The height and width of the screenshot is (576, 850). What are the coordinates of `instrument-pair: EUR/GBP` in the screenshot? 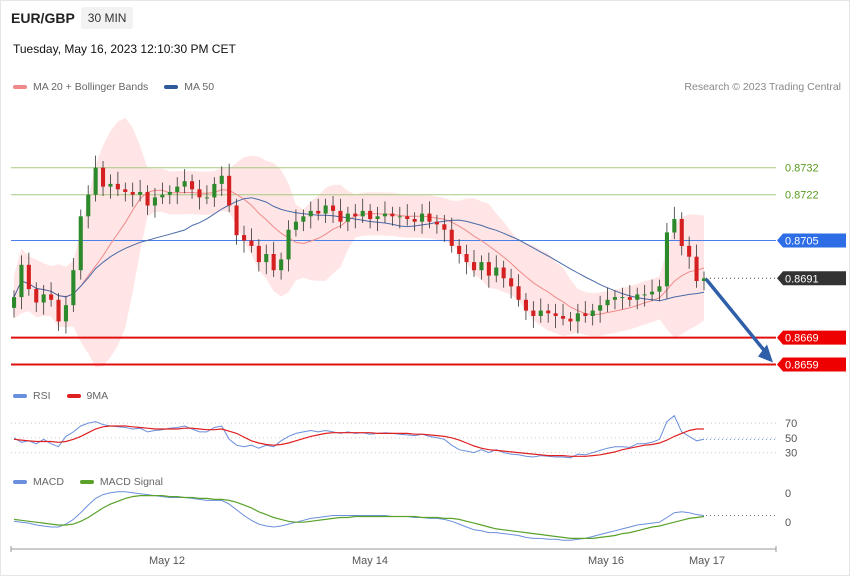 It's located at (43, 18).